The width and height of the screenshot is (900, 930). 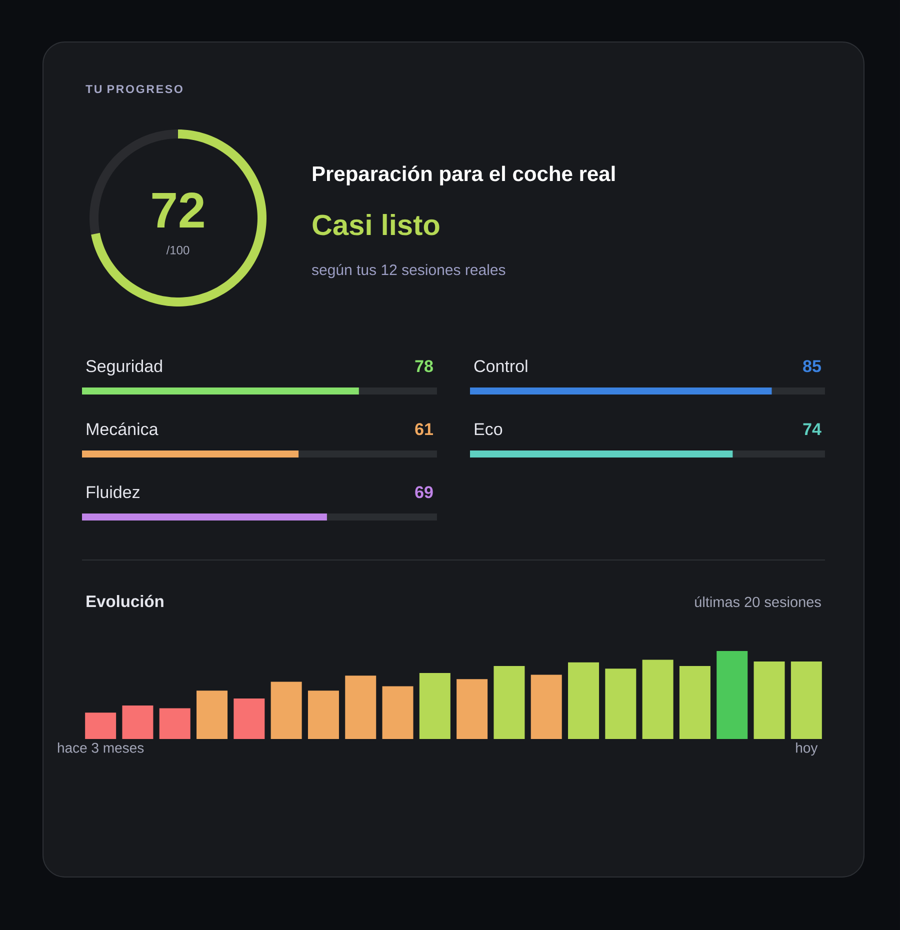 What do you see at coordinates (424, 429) in the screenshot?
I see `data-label: 61` at bounding box center [424, 429].